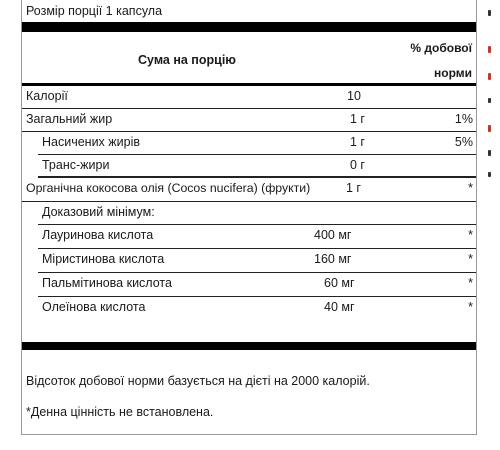 Image resolution: width=500 pixels, height=450 pixels. I want to click on ingredient-label: Міристинова кислота, so click(103, 259).